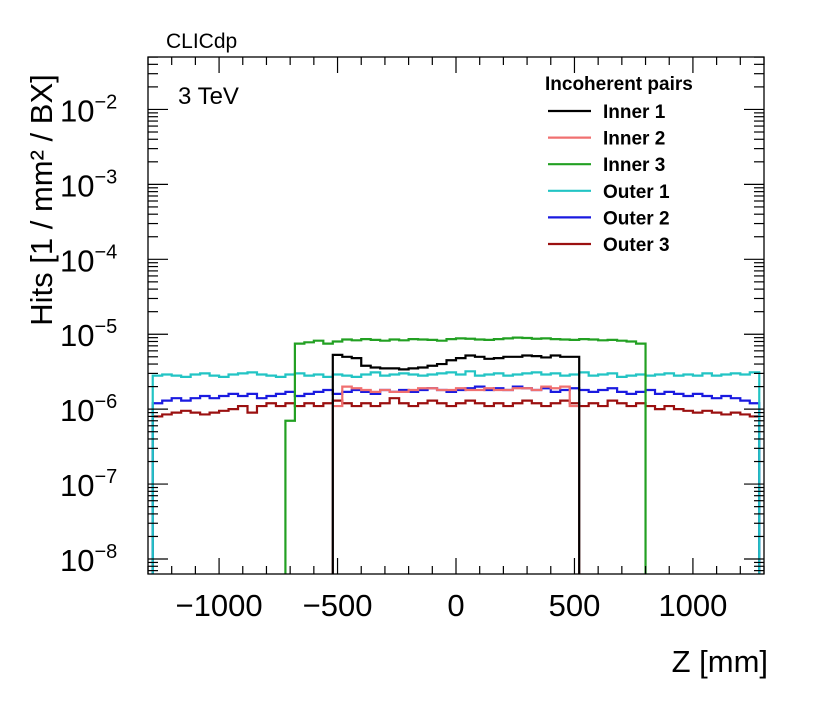 This screenshot has width=830, height=702. I want to click on energy-label: 3 TeV, so click(208, 96).